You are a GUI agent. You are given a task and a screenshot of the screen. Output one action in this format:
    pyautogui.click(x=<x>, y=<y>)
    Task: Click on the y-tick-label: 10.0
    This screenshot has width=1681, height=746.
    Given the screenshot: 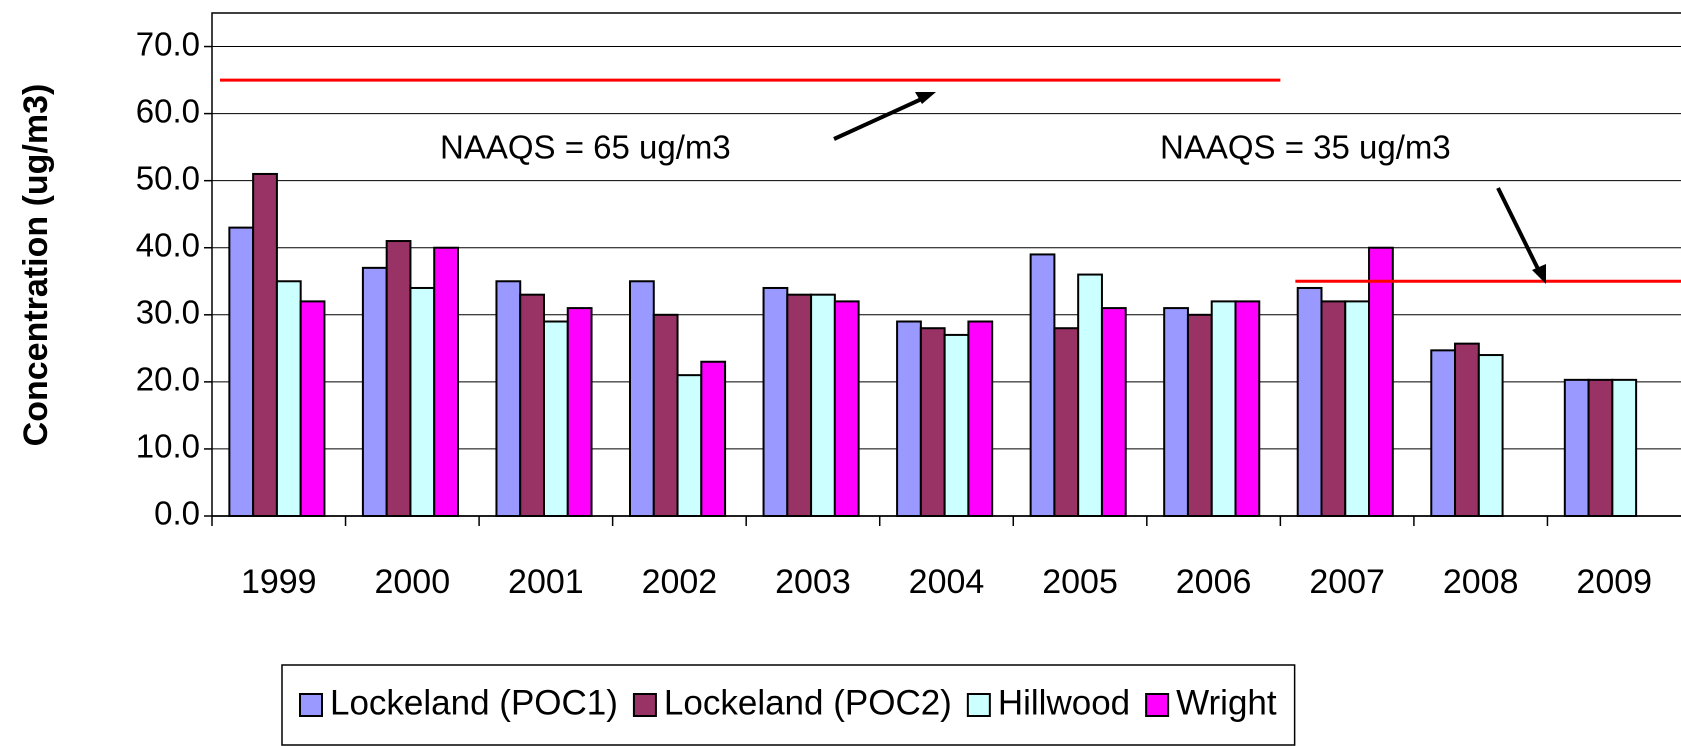 What is the action you would take?
    pyautogui.click(x=168, y=446)
    